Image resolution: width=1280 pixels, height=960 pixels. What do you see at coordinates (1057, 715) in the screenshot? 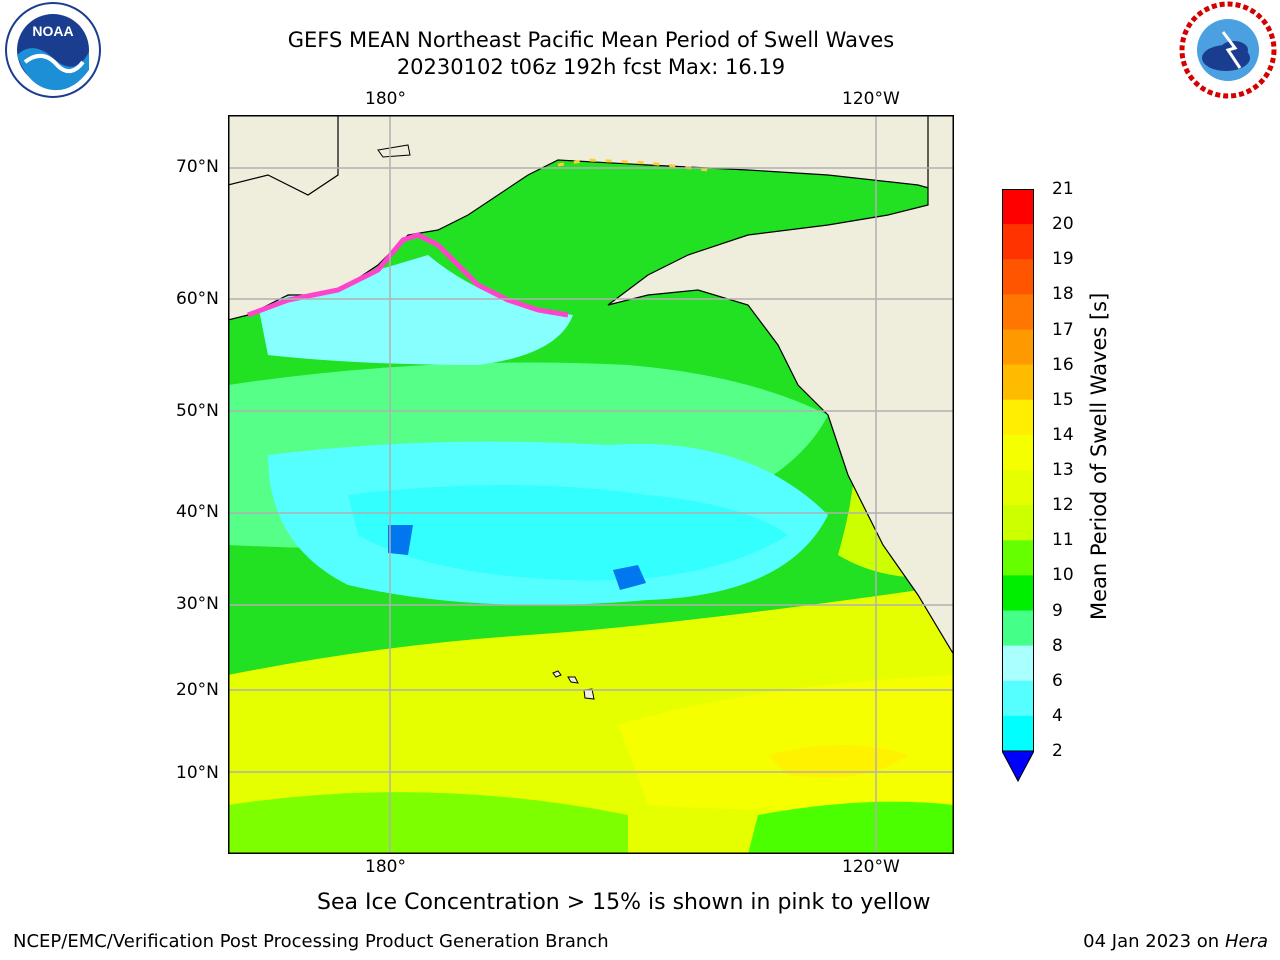
I see `colorbar-tick-label: 4` at bounding box center [1057, 715].